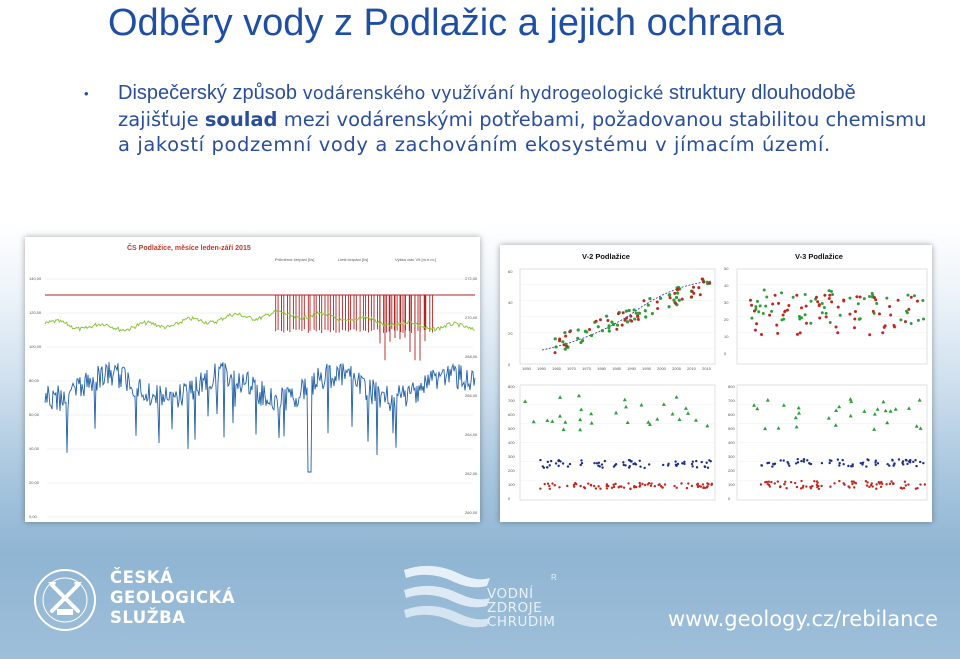 This screenshot has height=659, width=960. I want to click on v3-y-tick: 50, so click(726, 268).